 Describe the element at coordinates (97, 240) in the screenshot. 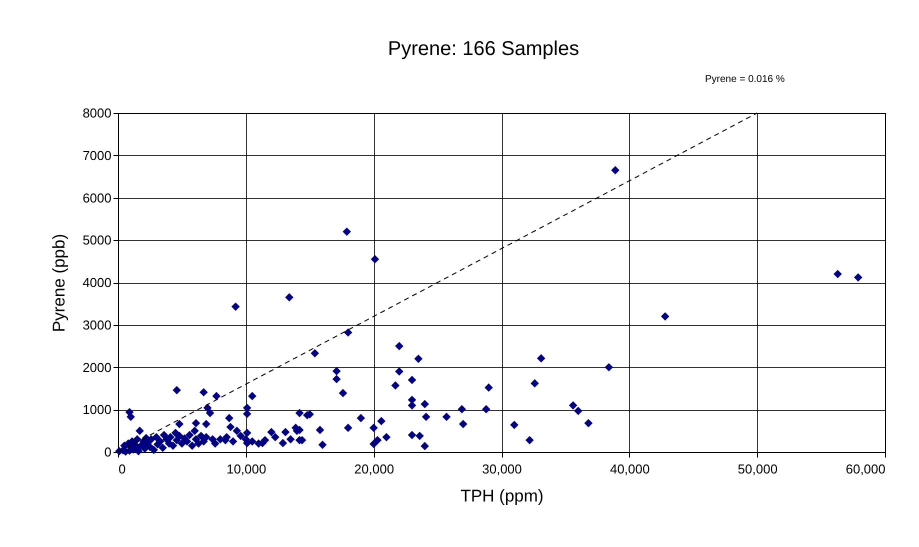

I see `y-tick-label: 5000` at that location.